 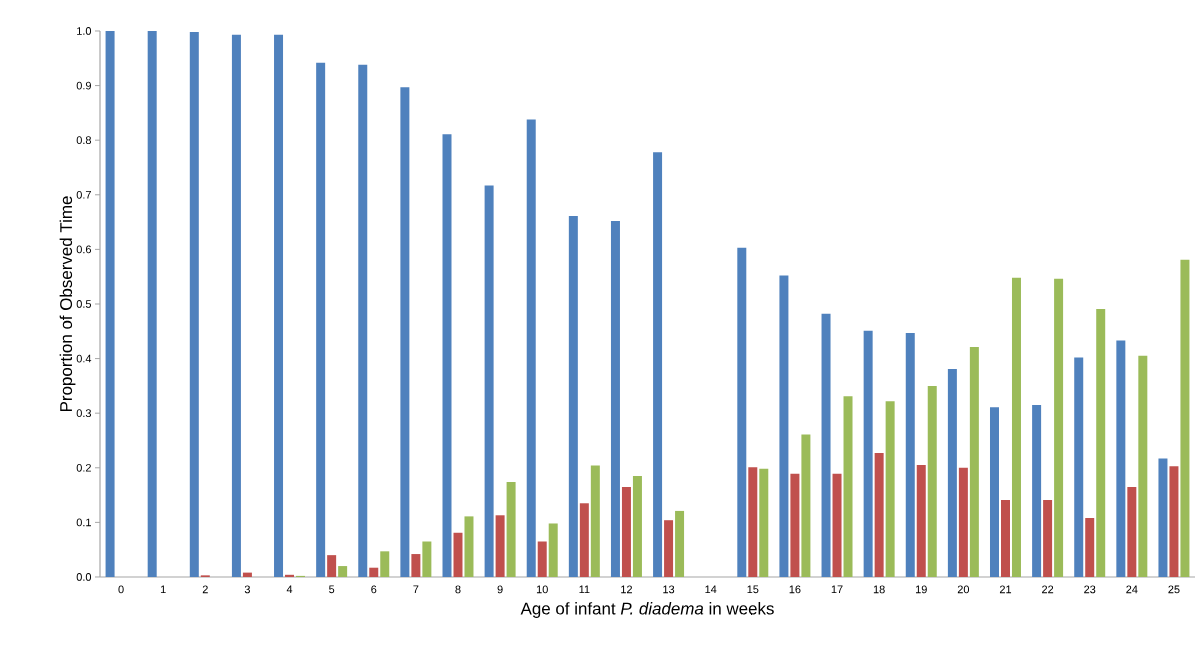 What do you see at coordinates (84, 304) in the screenshot?
I see `y-tick-label: 0.5` at bounding box center [84, 304].